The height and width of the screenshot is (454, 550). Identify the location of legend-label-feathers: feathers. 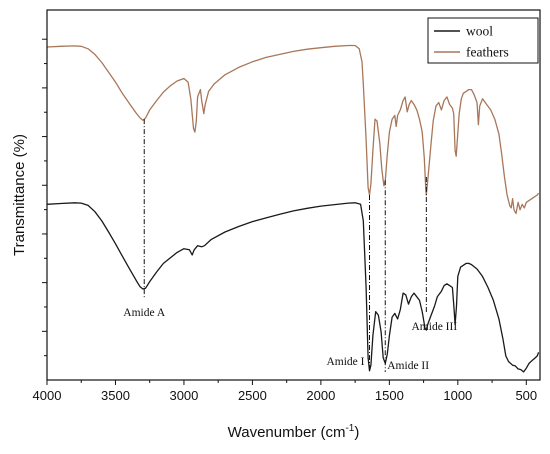
(487, 52).